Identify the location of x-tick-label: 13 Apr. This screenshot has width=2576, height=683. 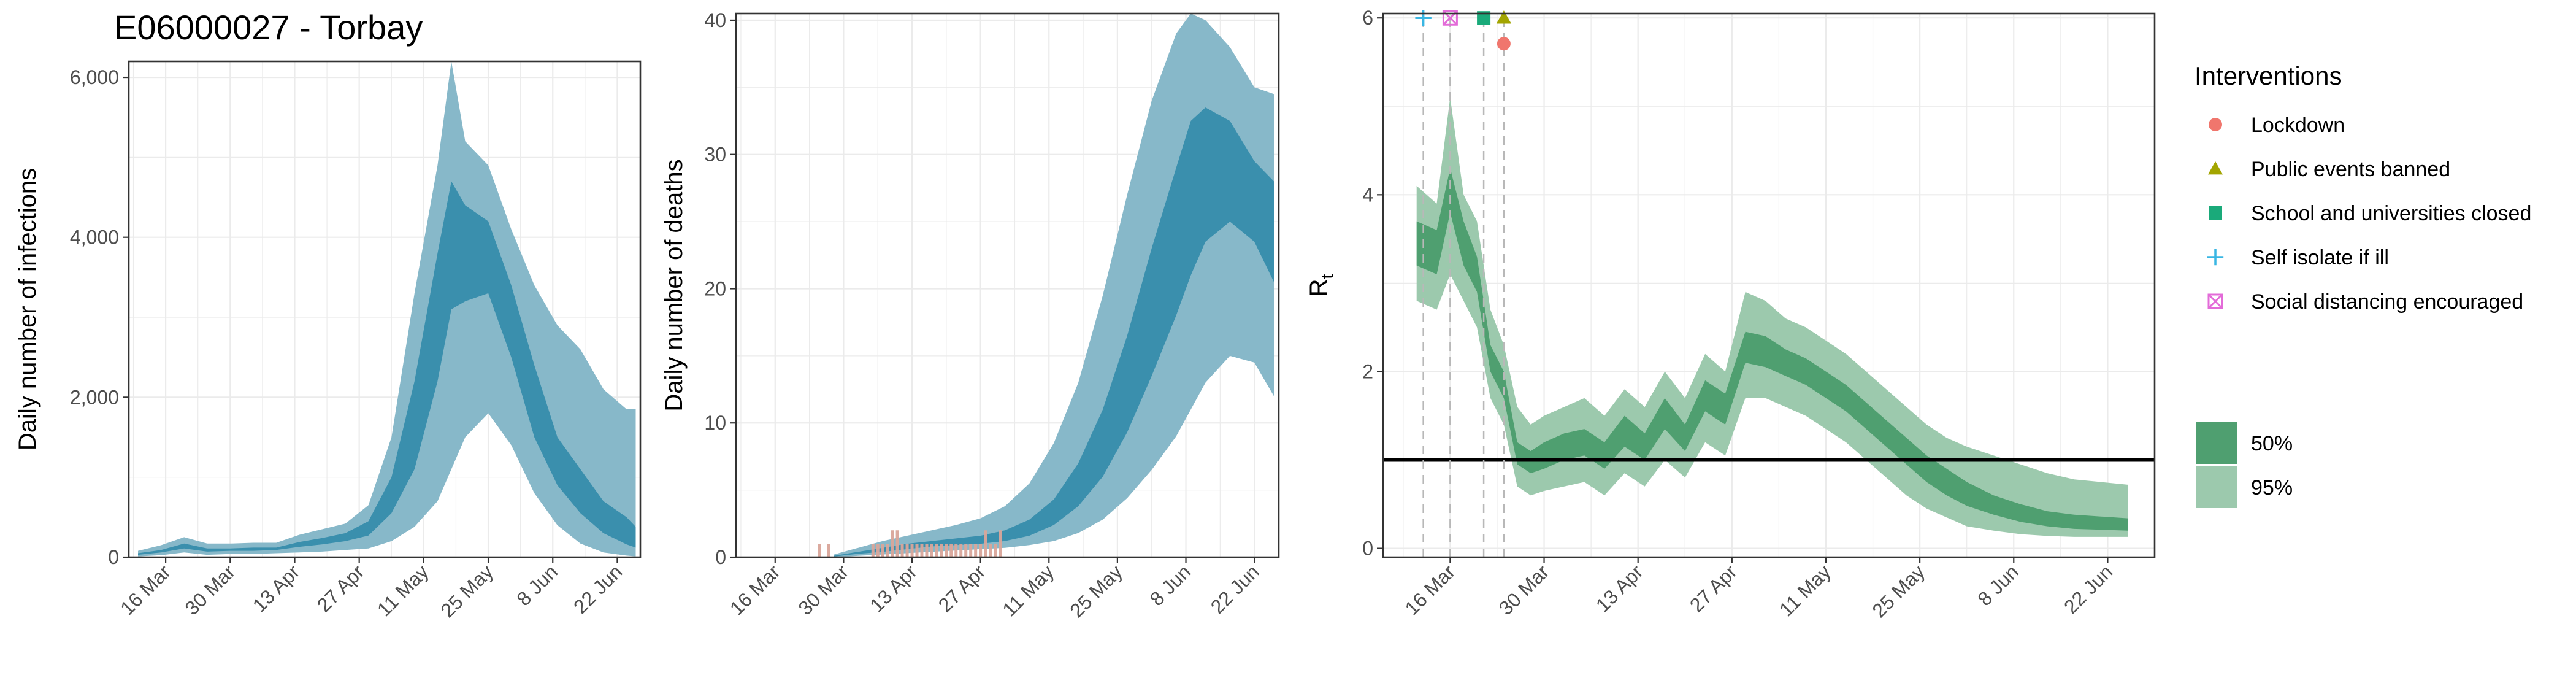
(1619, 588).